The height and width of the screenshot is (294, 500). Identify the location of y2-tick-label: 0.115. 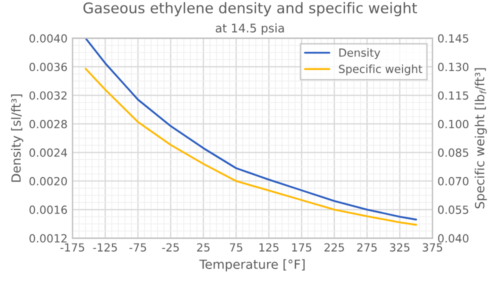
(453, 95).